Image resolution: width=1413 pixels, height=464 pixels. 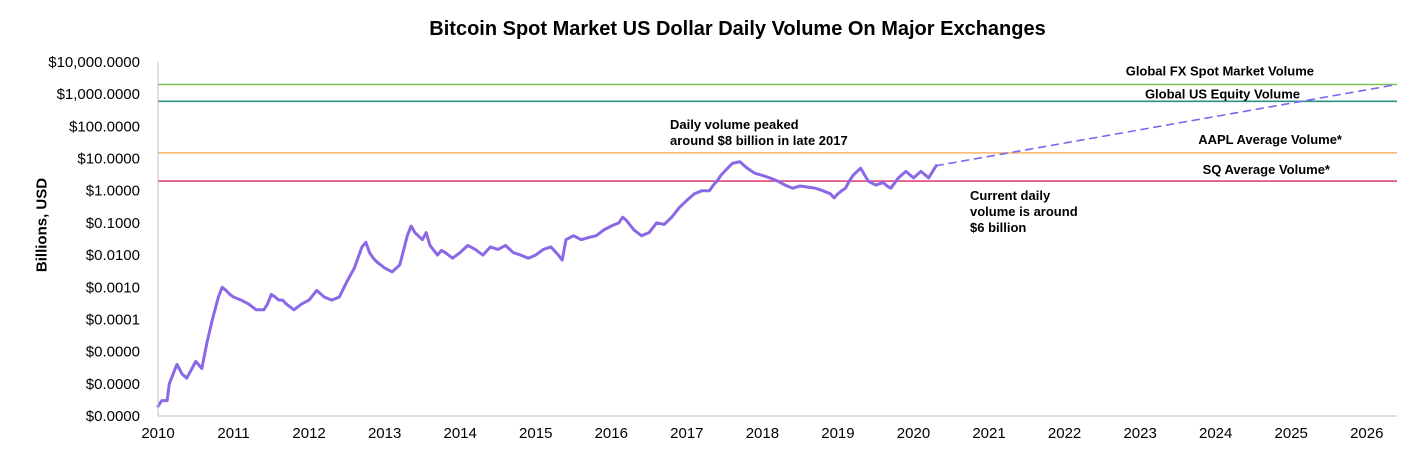 I want to click on x-tick-label: 2017, so click(x=686, y=433).